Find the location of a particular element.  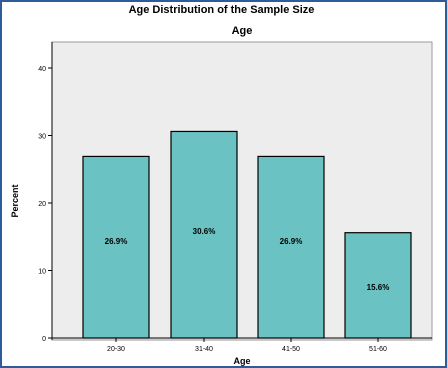

x-tick-label: 20-30 is located at coordinates (116, 349).